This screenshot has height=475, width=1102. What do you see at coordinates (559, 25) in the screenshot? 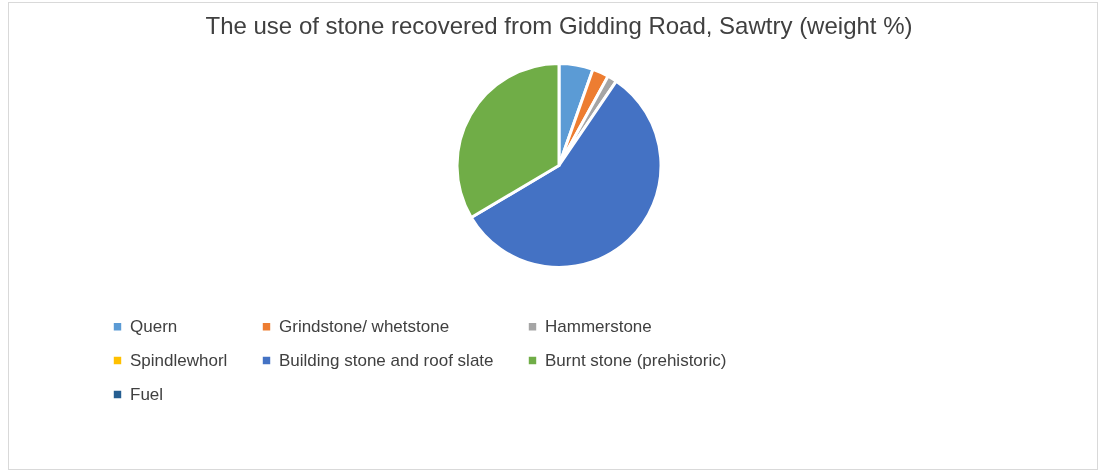
I see `chart-title: The use of stone recovered from Gidding Road, Sawtry (weight %)` at bounding box center [559, 25].